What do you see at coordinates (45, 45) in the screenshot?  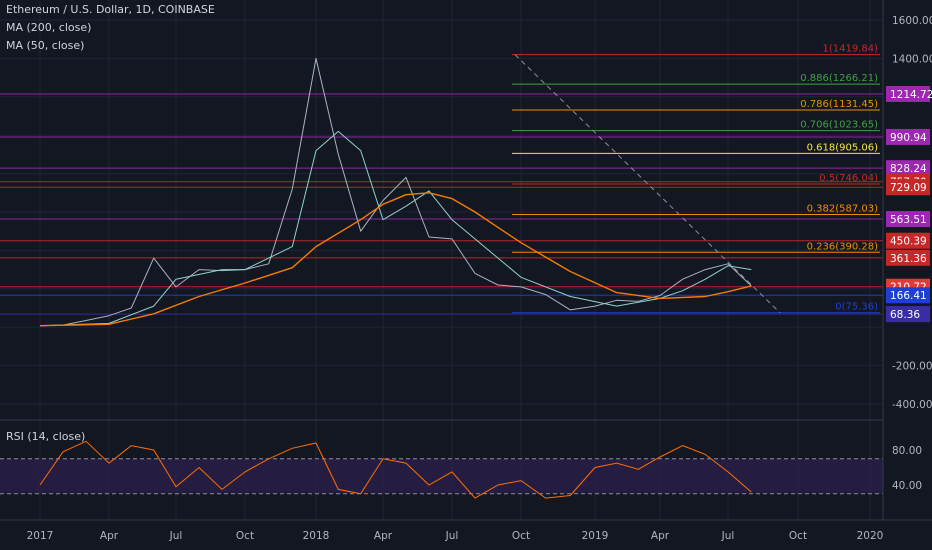 I see `ma50-legend: MA (50, close)` at bounding box center [45, 45].